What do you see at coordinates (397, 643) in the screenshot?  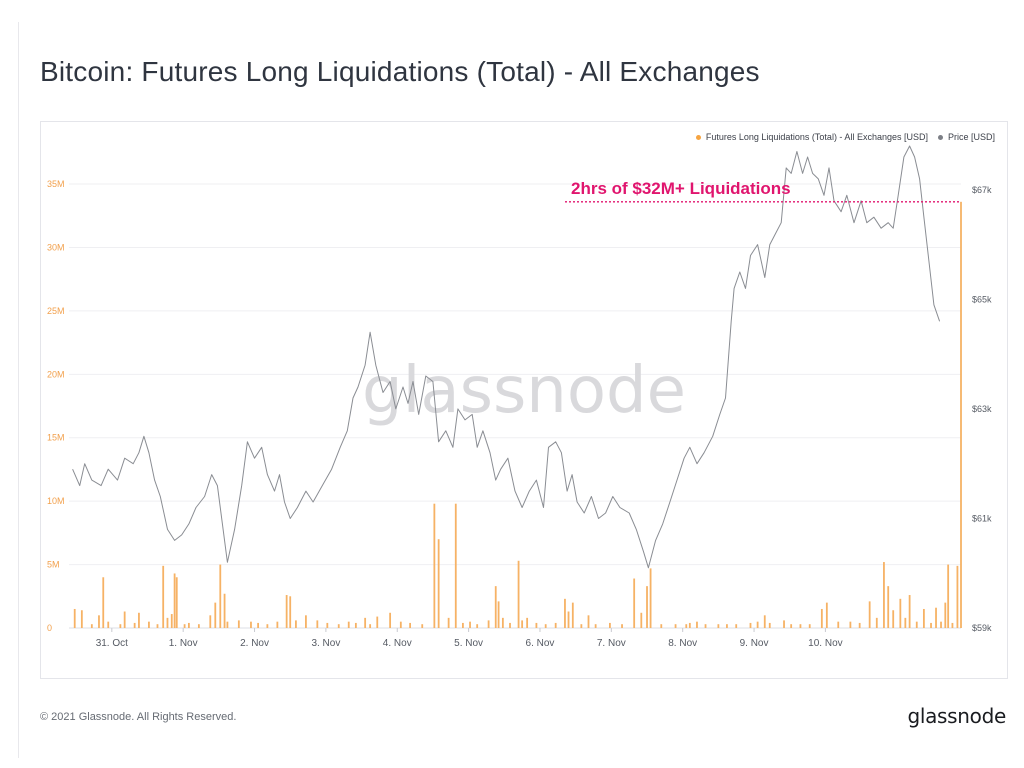 I see `x-tick-label: 4. Nov` at bounding box center [397, 643].